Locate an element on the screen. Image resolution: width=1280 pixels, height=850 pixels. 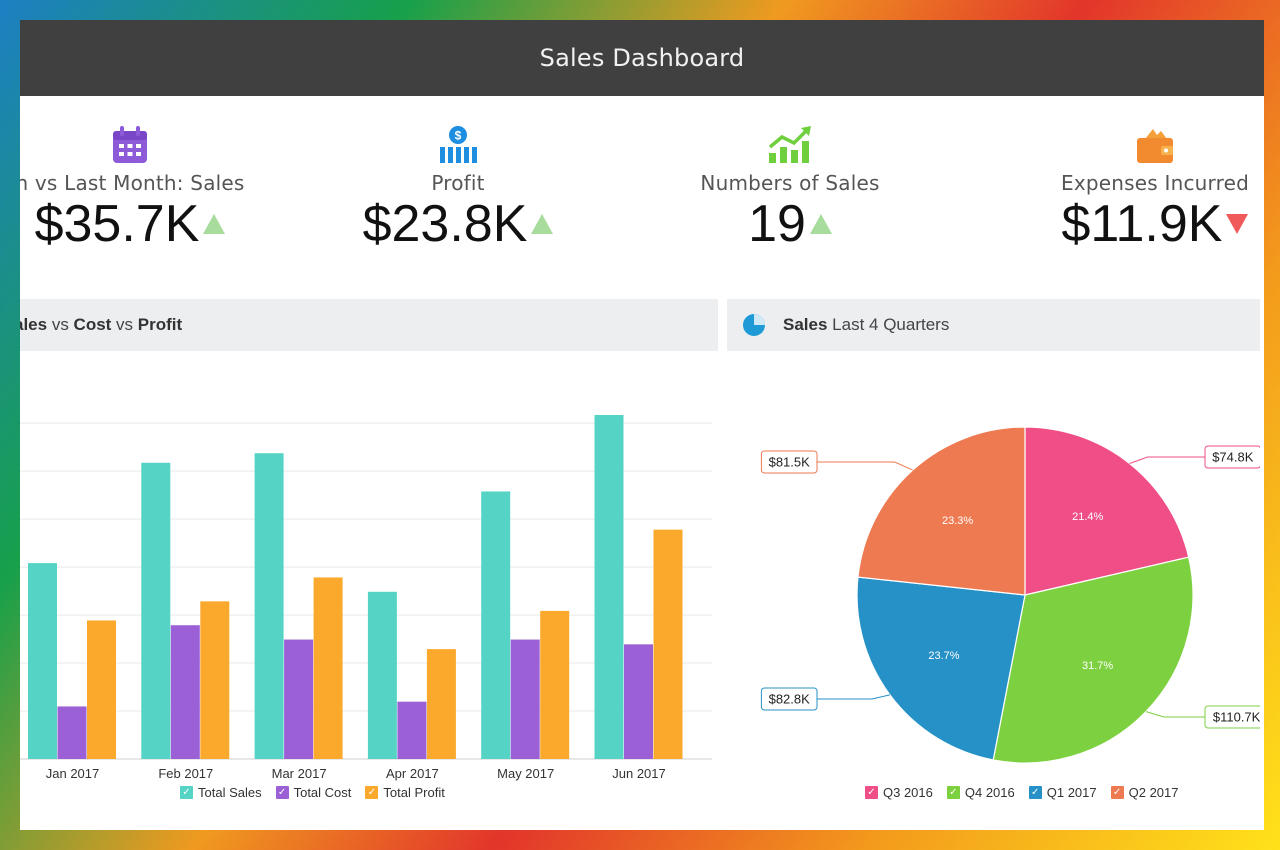
legend-item-total-sales: ✓ Total Sales is located at coordinates (221, 792).